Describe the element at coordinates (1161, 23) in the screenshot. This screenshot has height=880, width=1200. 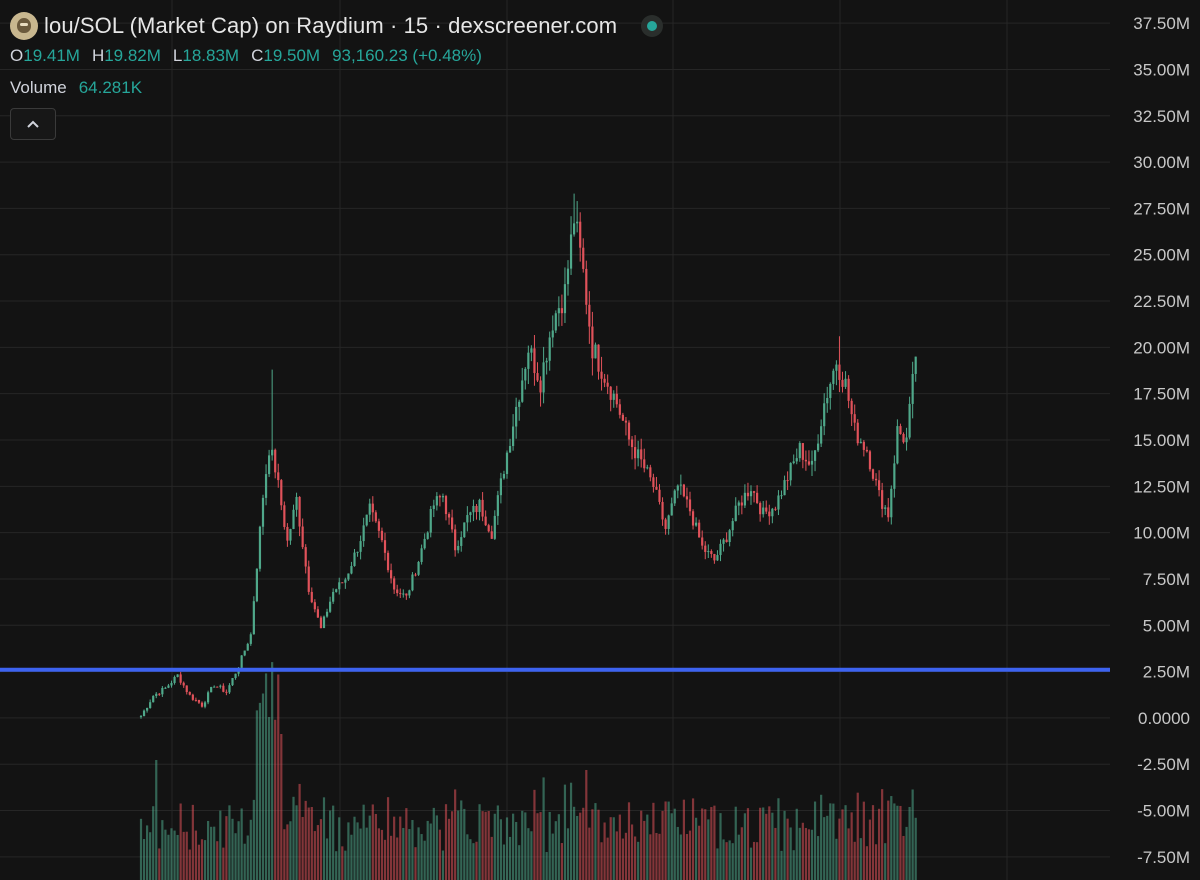
I see `price-axis-tick-label: 37.50M` at that location.